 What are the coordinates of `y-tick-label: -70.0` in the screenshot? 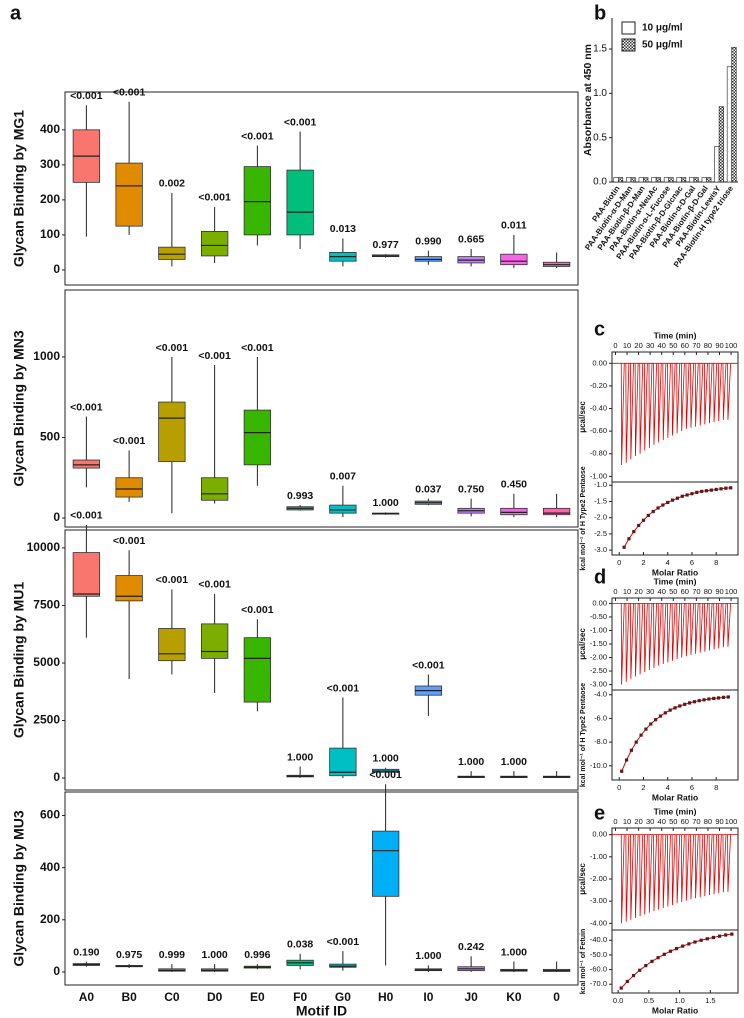 It's located at (598, 983).